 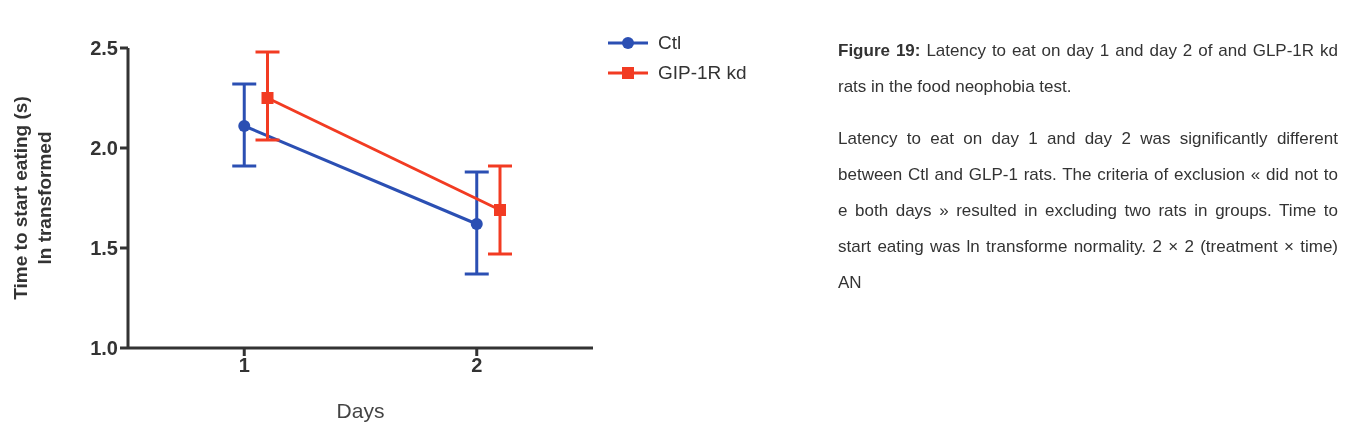 I want to click on caption: Figure 19: Latency to eat on day 1 and day 2 of and GLP-1R kd rats in the food neophobia test., so click(x=1088, y=69).